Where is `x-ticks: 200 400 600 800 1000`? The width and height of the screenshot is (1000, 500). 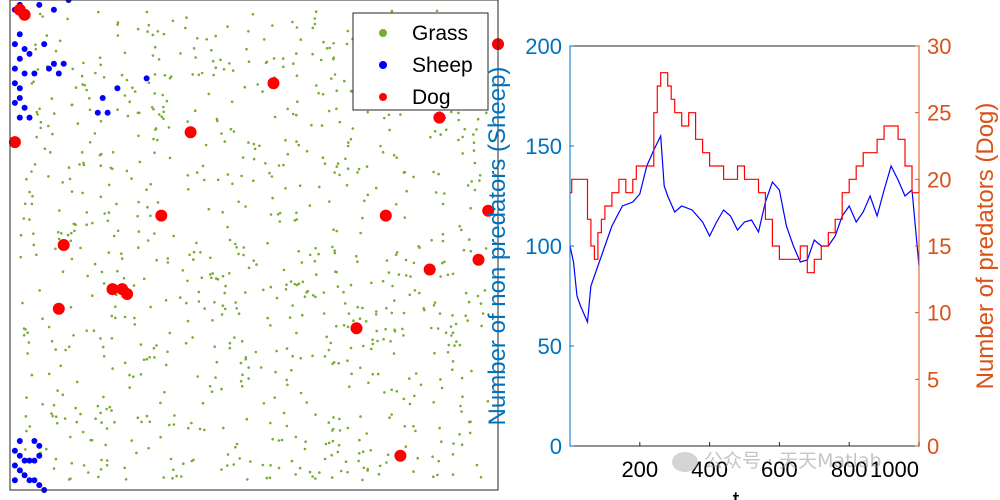
x-ticks: 200 400 600 800 1000 is located at coordinates (770, 462).